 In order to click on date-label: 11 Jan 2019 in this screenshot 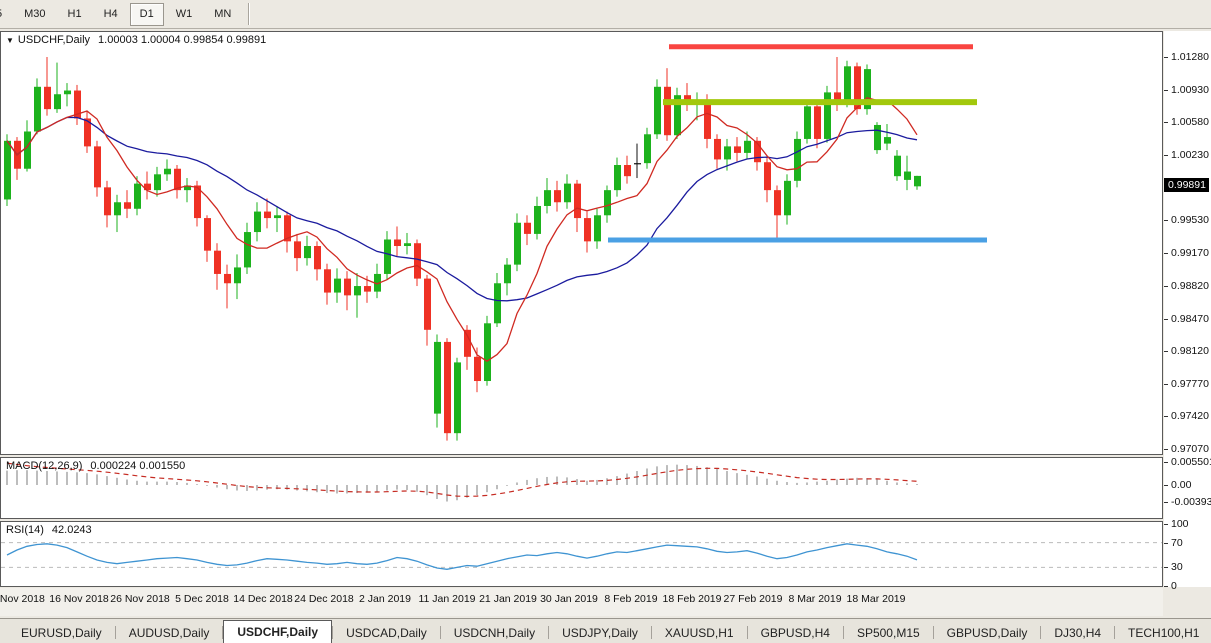, I will do `click(447, 599)`.